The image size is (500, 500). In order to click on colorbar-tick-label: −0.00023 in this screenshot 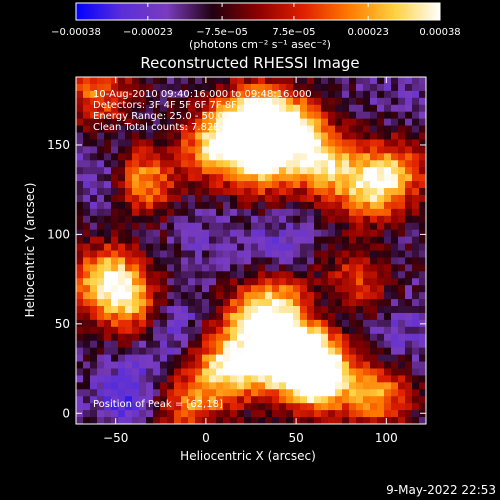, I will do `click(148, 32)`.